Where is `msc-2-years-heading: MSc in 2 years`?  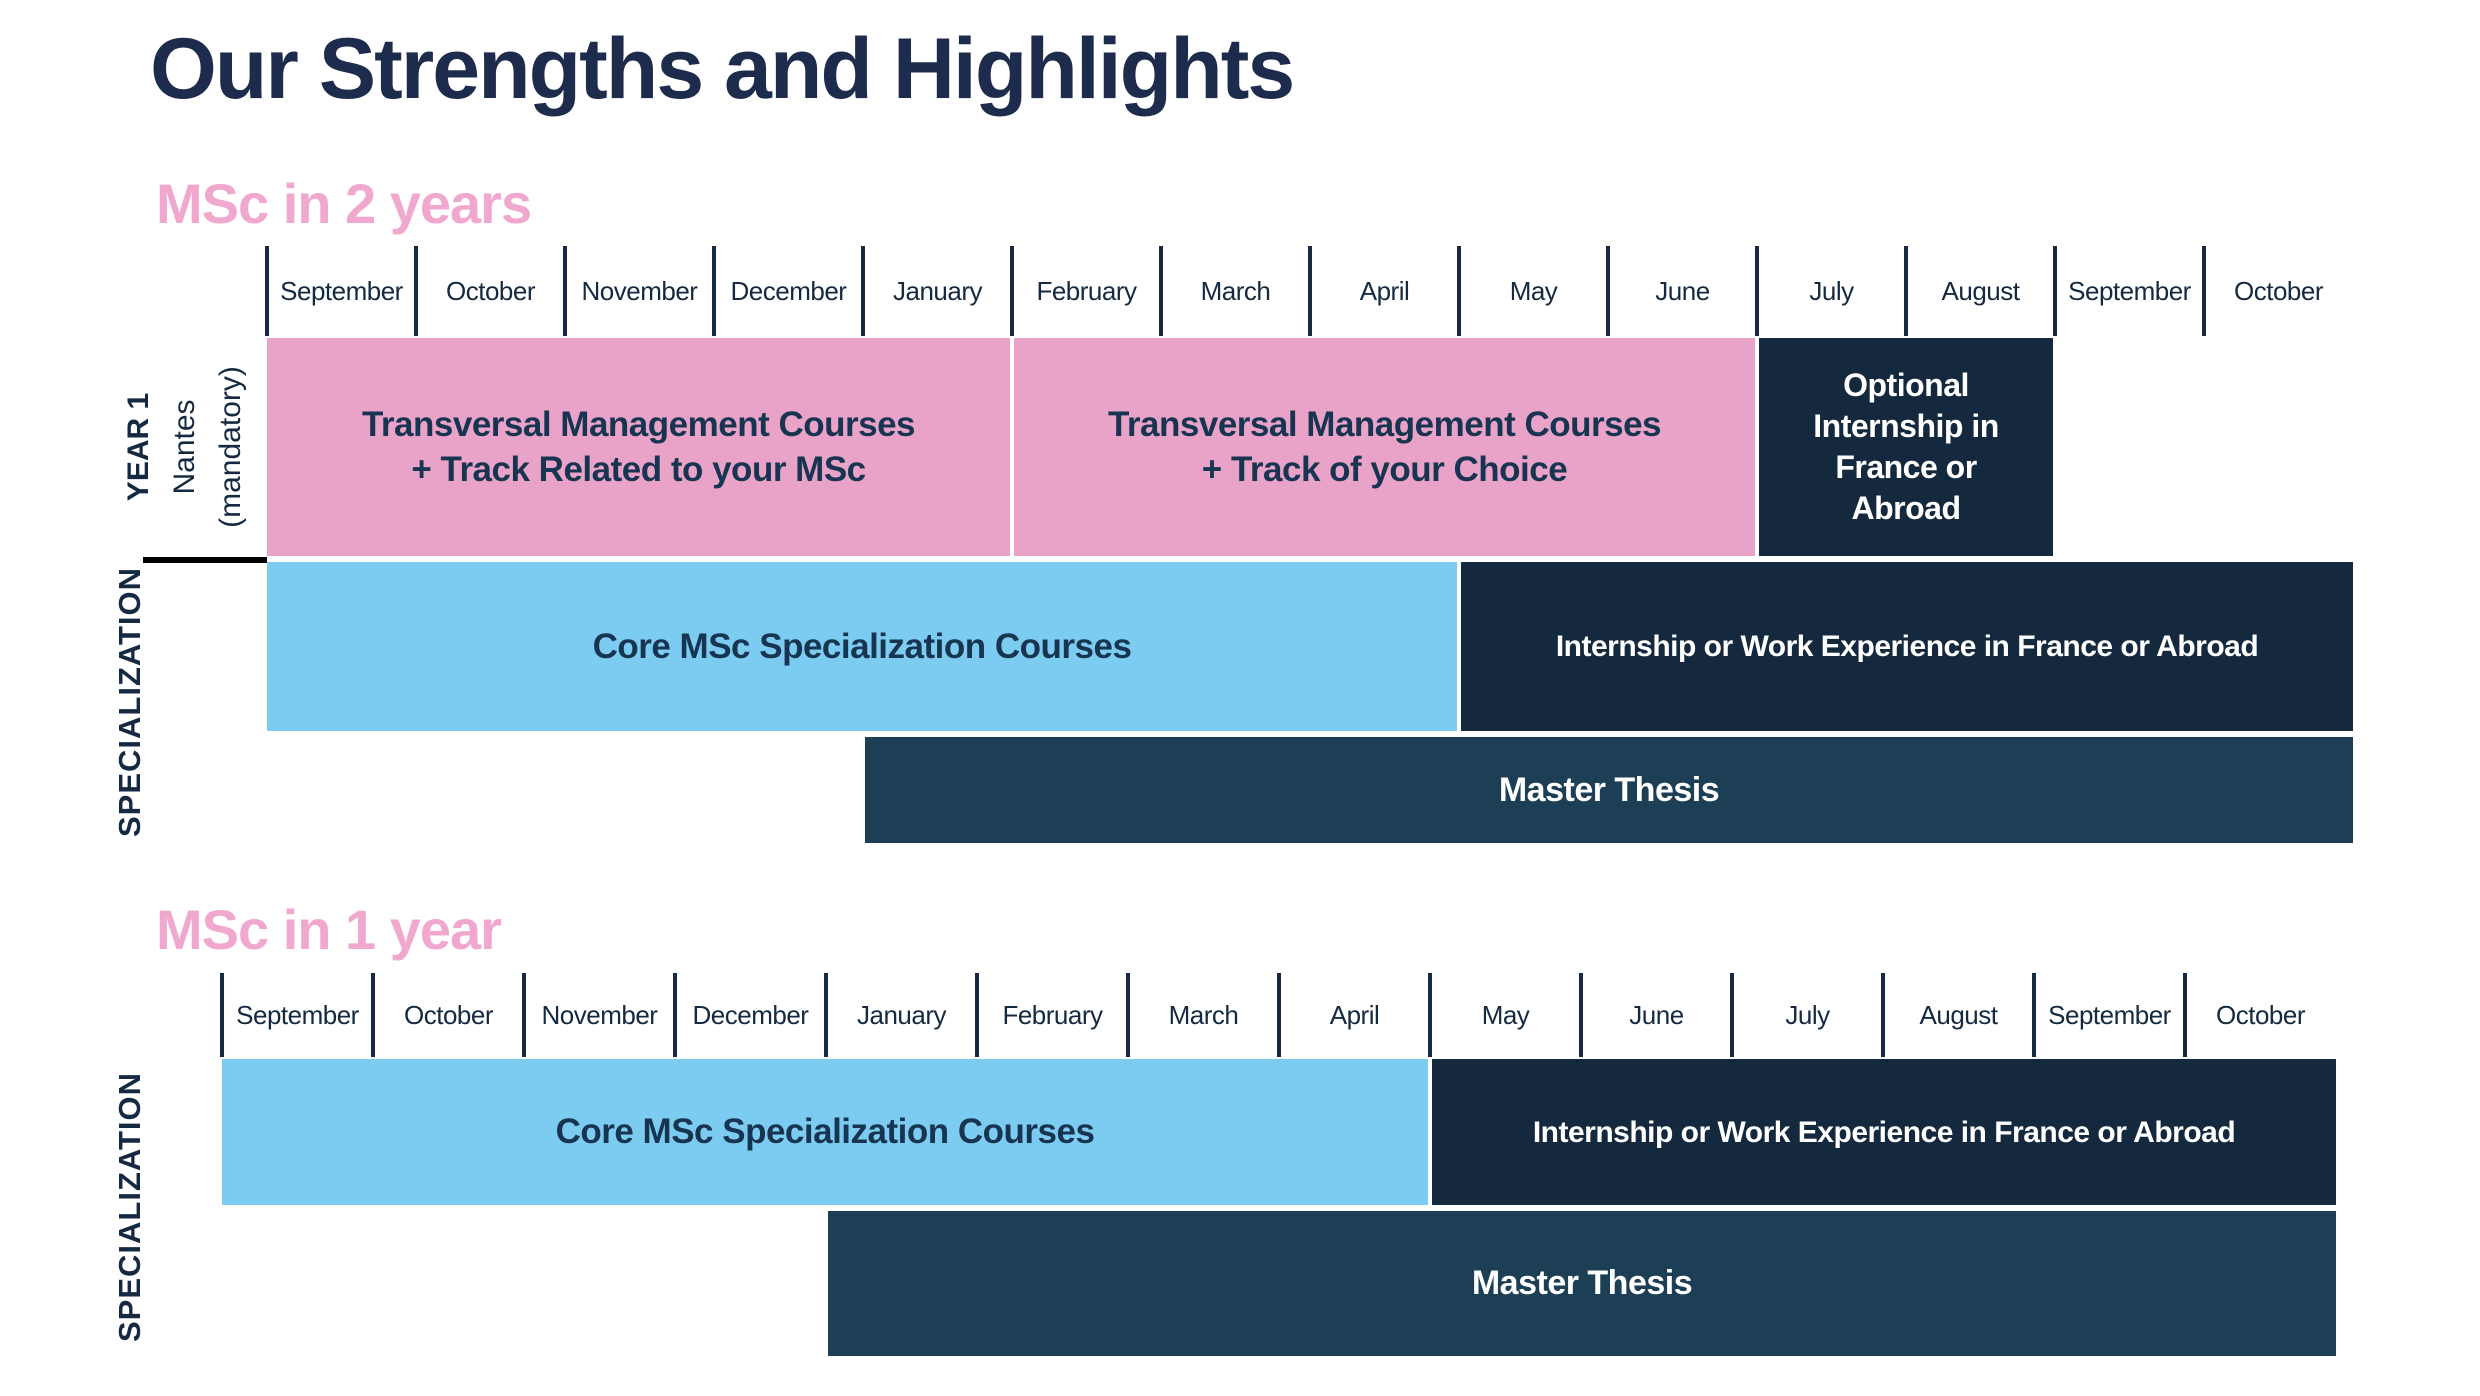 msc-2-years-heading: MSc in 2 years is located at coordinates (344, 203).